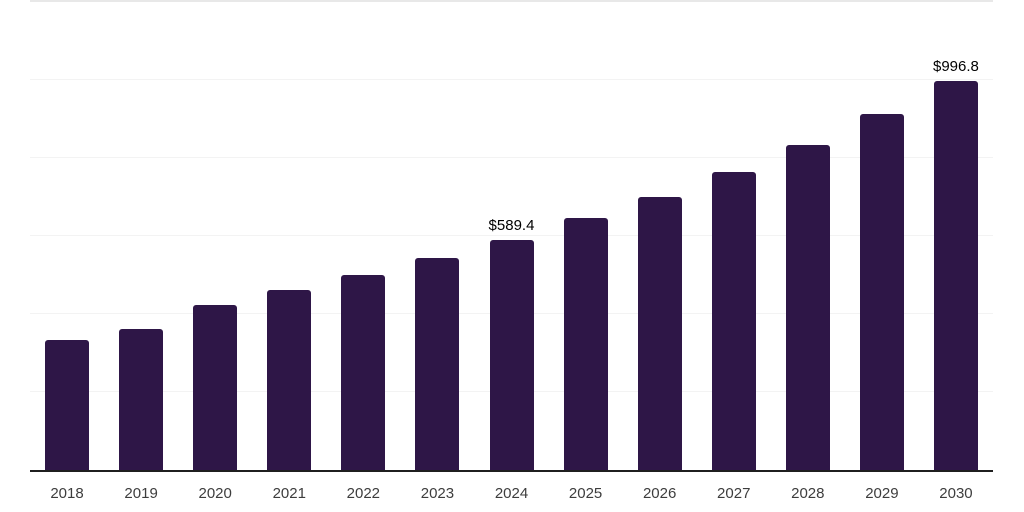  What do you see at coordinates (511, 226) in the screenshot?
I see `value-label-2024: $589.4` at bounding box center [511, 226].